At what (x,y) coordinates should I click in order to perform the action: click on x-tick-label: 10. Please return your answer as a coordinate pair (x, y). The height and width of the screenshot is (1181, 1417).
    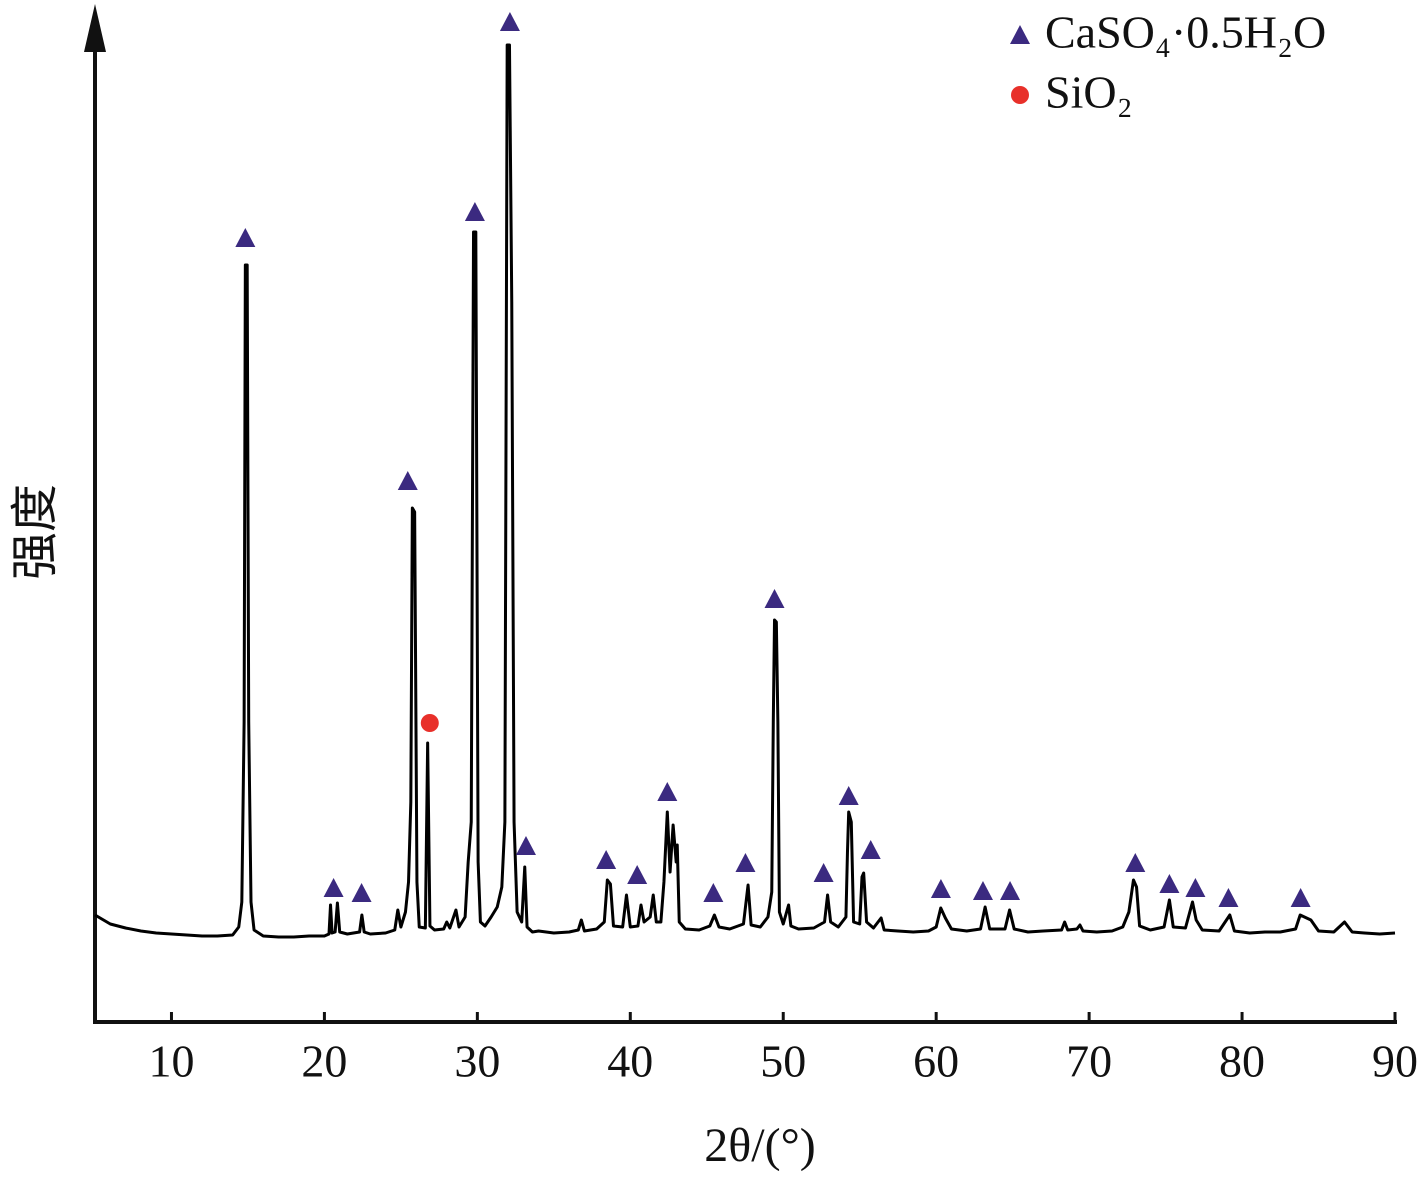
    Looking at the image, I should click on (171, 1061).